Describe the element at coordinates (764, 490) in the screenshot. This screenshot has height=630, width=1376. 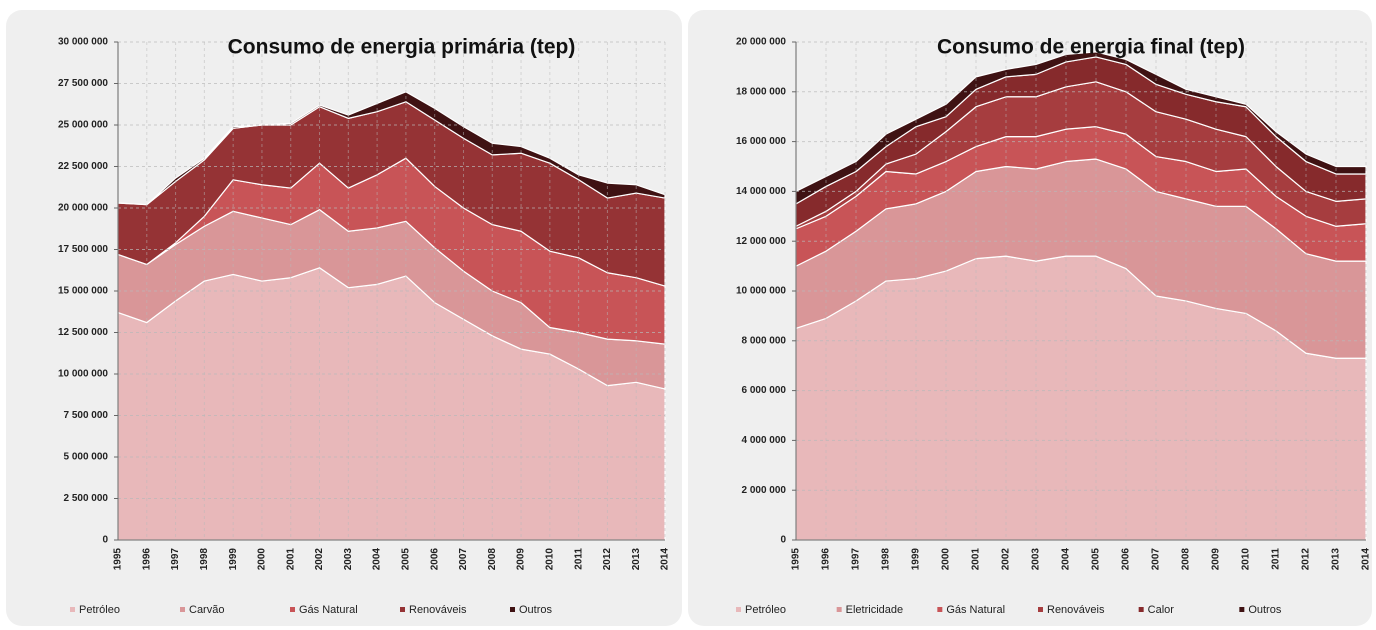
I see `y-tick-label: 2 000 000` at that location.